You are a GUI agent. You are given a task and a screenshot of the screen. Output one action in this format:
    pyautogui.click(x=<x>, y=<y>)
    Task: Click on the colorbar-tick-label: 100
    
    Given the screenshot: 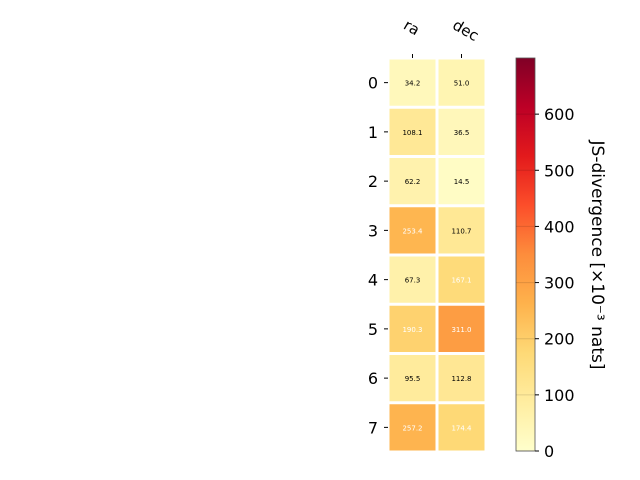 What is the action you would take?
    pyautogui.click(x=559, y=395)
    